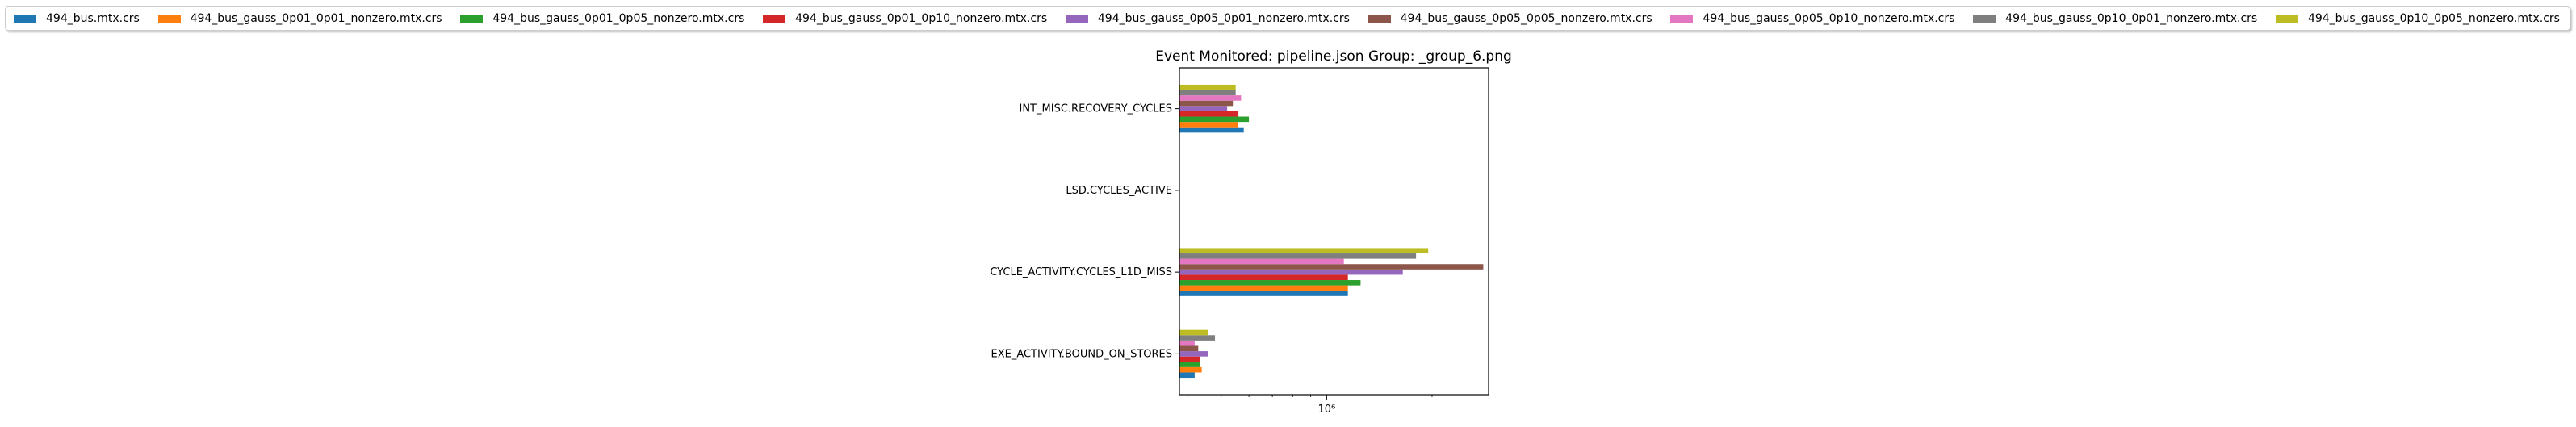  I want to click on y-tick-label: INT_MISC.RECOVERY_CYCLES, so click(1096, 109).